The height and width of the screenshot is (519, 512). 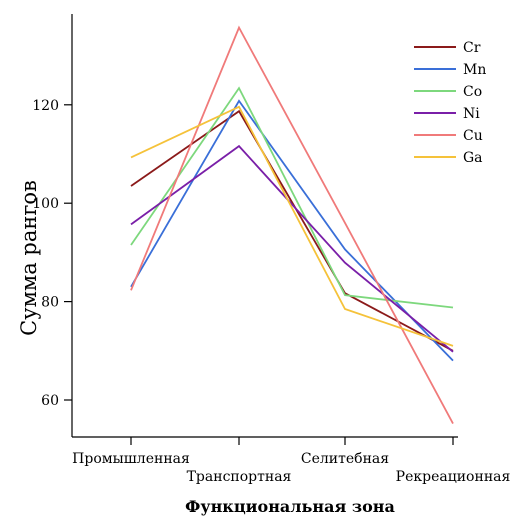 I want to click on legend-label-co: Co, so click(x=472, y=92).